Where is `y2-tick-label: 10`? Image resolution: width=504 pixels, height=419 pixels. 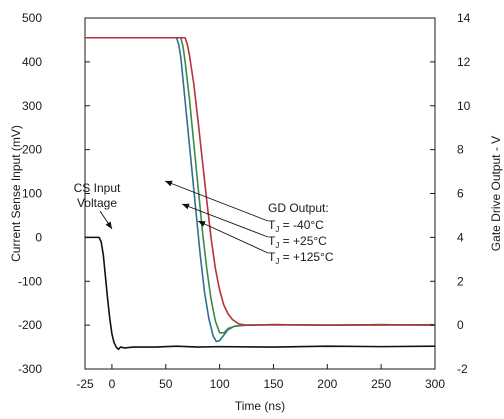 y2-tick-label: 10 is located at coordinates (464, 106).